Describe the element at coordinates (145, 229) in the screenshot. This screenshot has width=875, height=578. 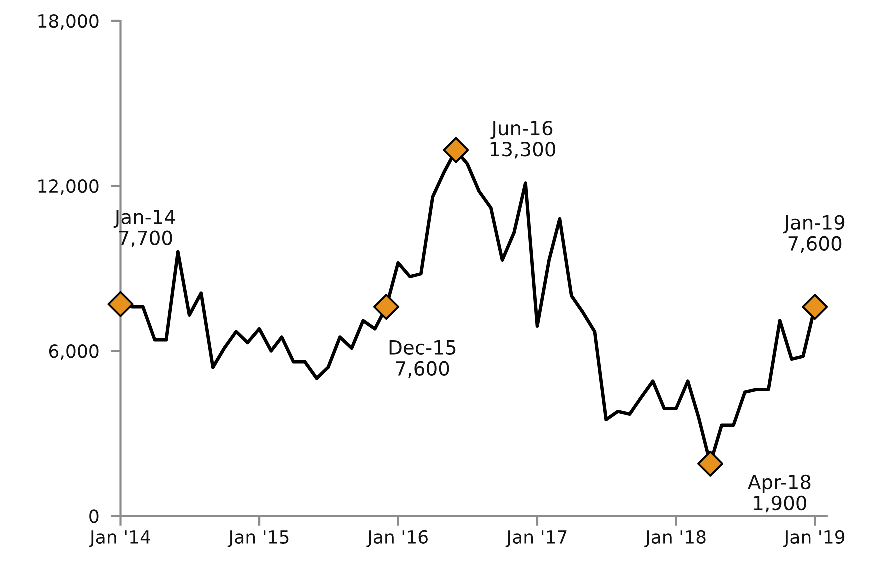
I see `annotation: Jan-14 7,700` at that location.